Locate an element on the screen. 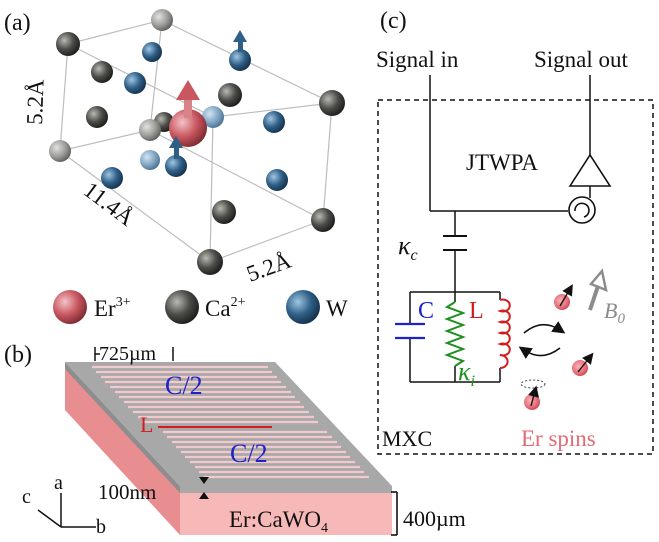 The height and width of the screenshot is (542, 659). er-legend-label: Er3+ is located at coordinates (112, 308).